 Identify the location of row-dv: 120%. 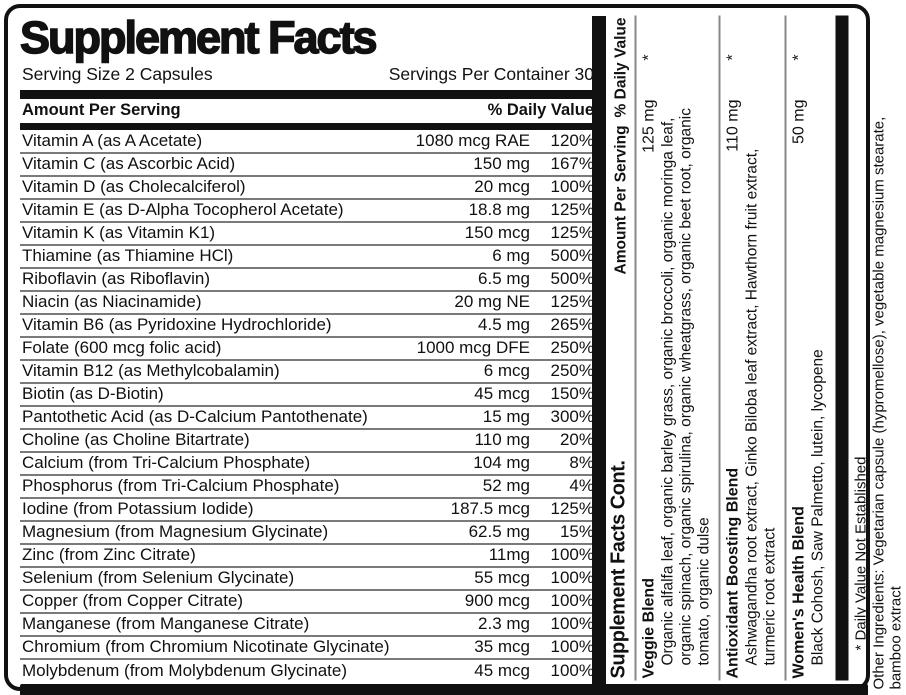
(572, 141).